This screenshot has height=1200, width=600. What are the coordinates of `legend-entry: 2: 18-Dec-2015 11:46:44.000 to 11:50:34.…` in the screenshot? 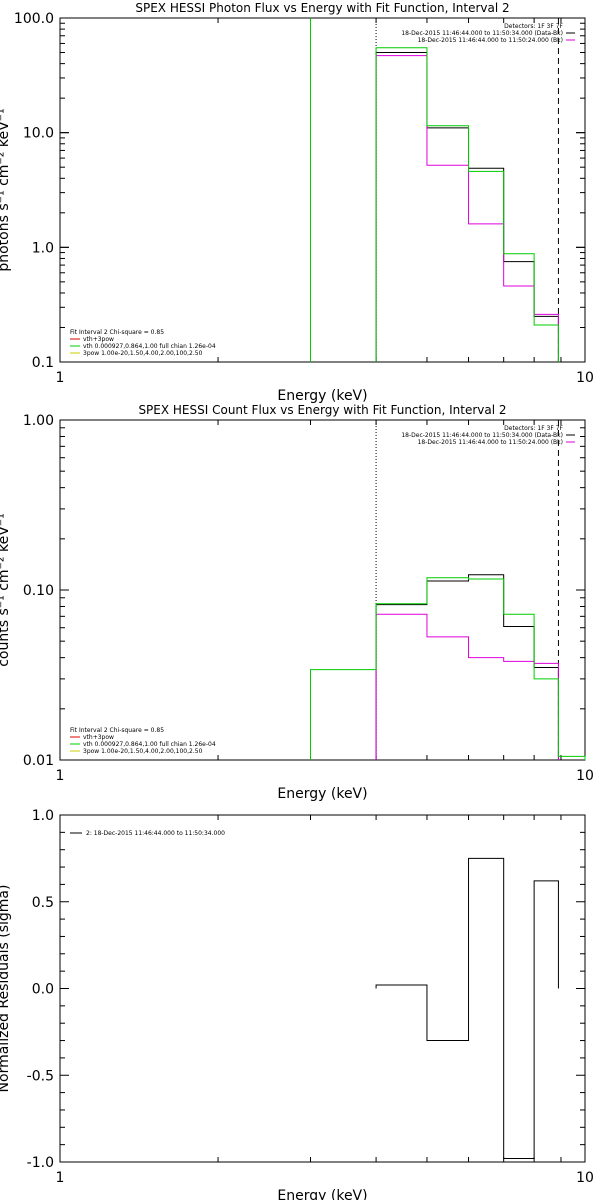 It's located at (155, 833).